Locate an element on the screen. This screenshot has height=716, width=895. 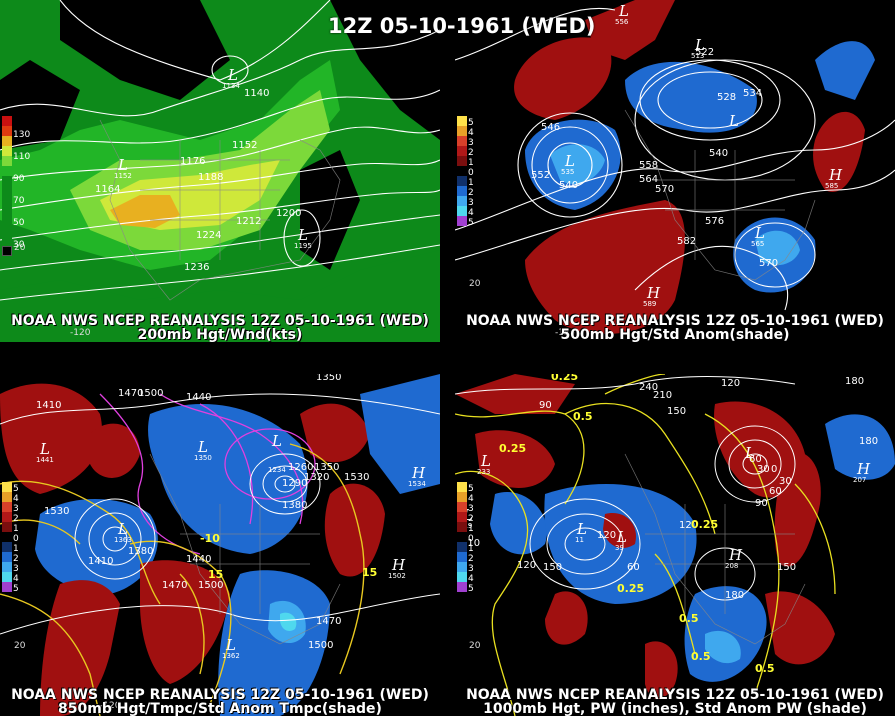
system-value: 1350 is located at coordinates (203, 458).